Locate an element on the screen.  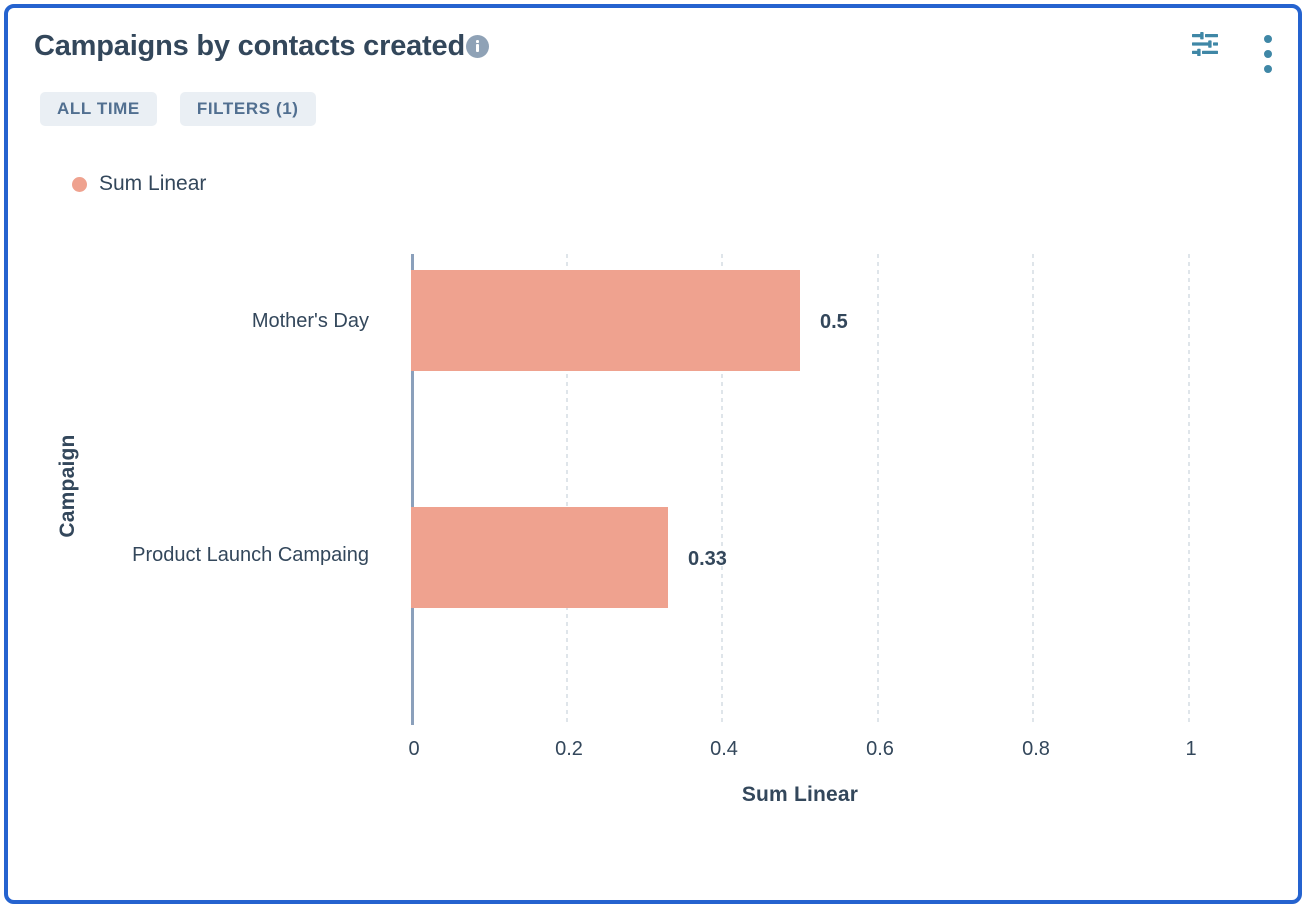
bar-value-label: 0.5 is located at coordinates (834, 322).